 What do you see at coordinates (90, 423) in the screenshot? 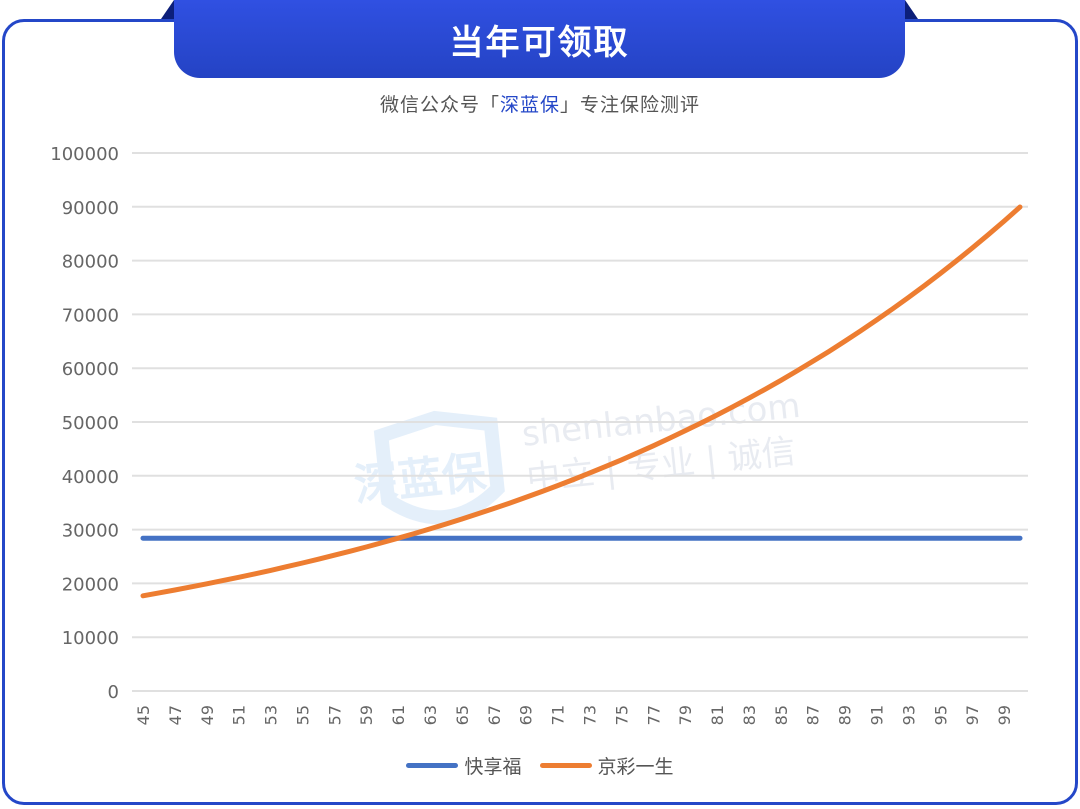
I see `y-tick-label: 50000` at bounding box center [90, 423].